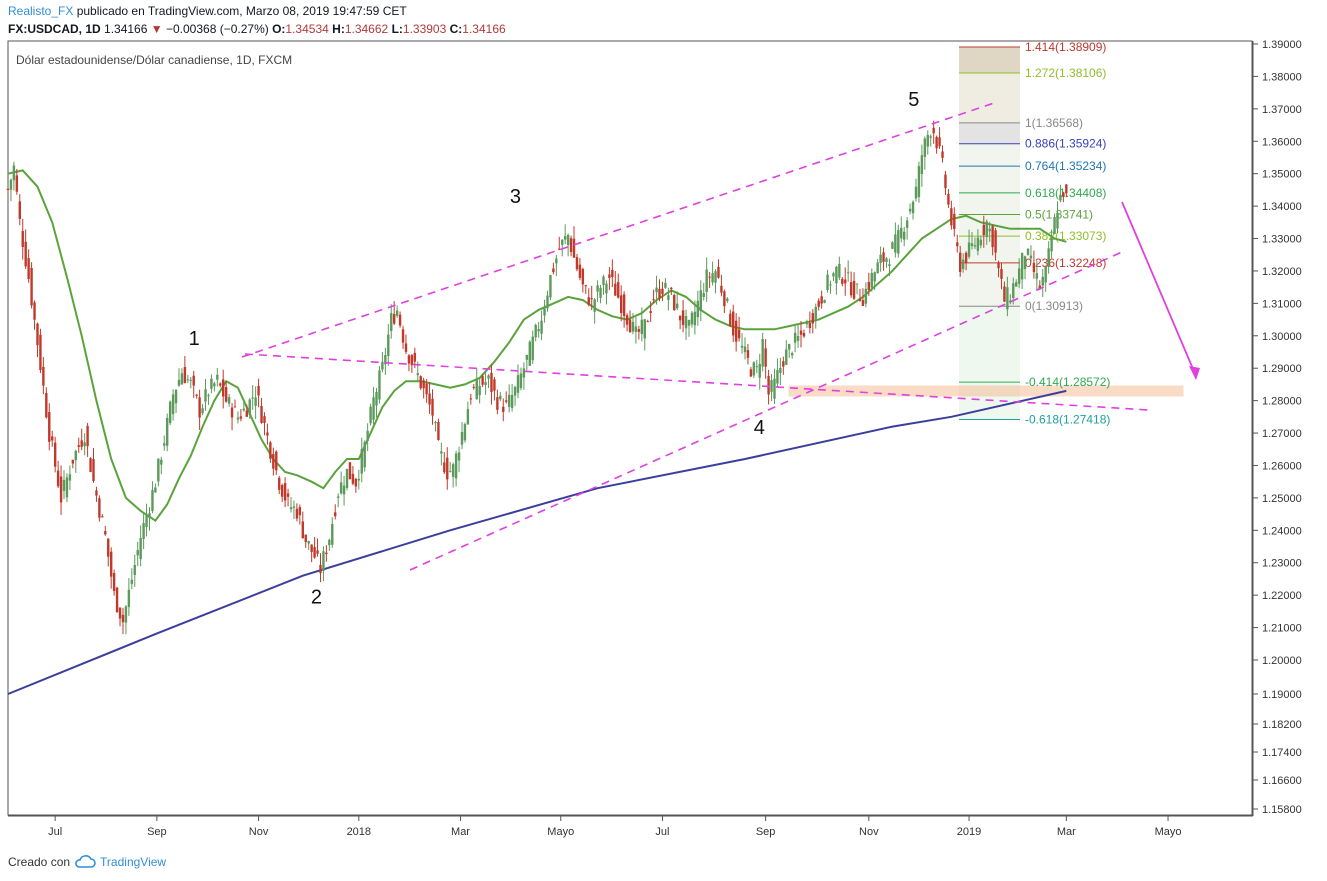  Describe the element at coordinates (989, 133) in the screenshot. I see `fib-top-zone` at that location.